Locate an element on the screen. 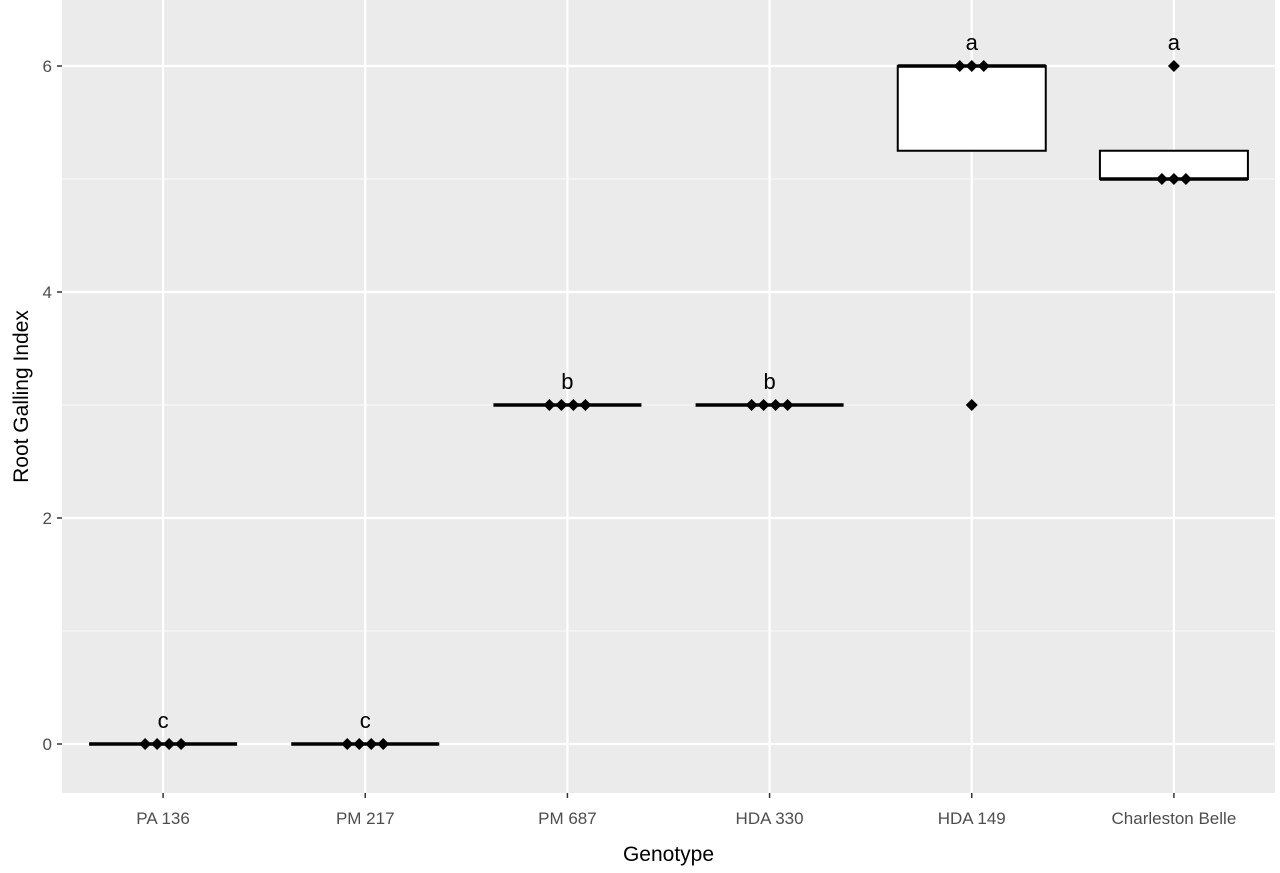  box is located at coordinates (971, 108).